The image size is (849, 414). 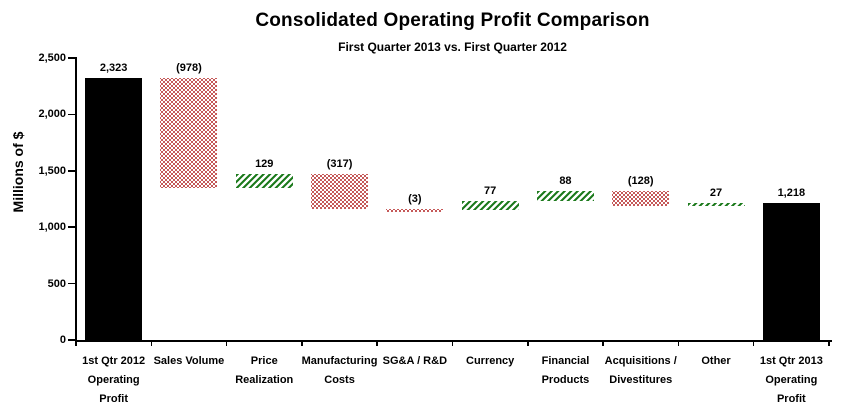 I want to click on bar-value-label: 129, so click(x=264, y=163).